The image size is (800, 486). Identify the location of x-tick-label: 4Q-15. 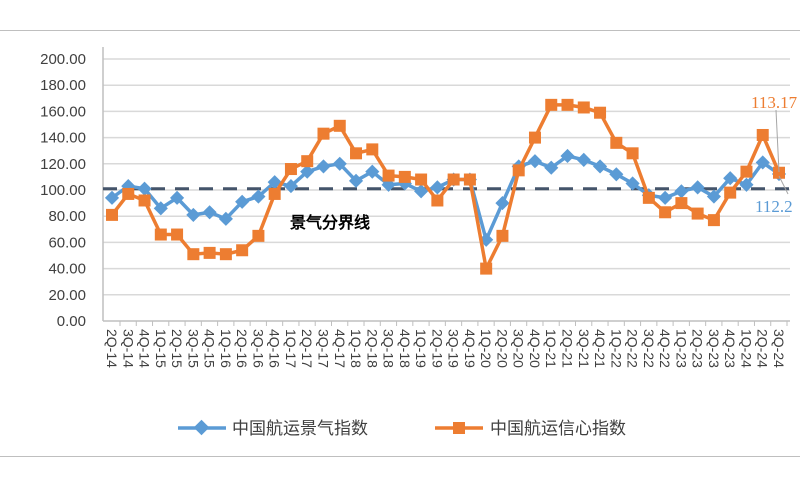
(210, 348).